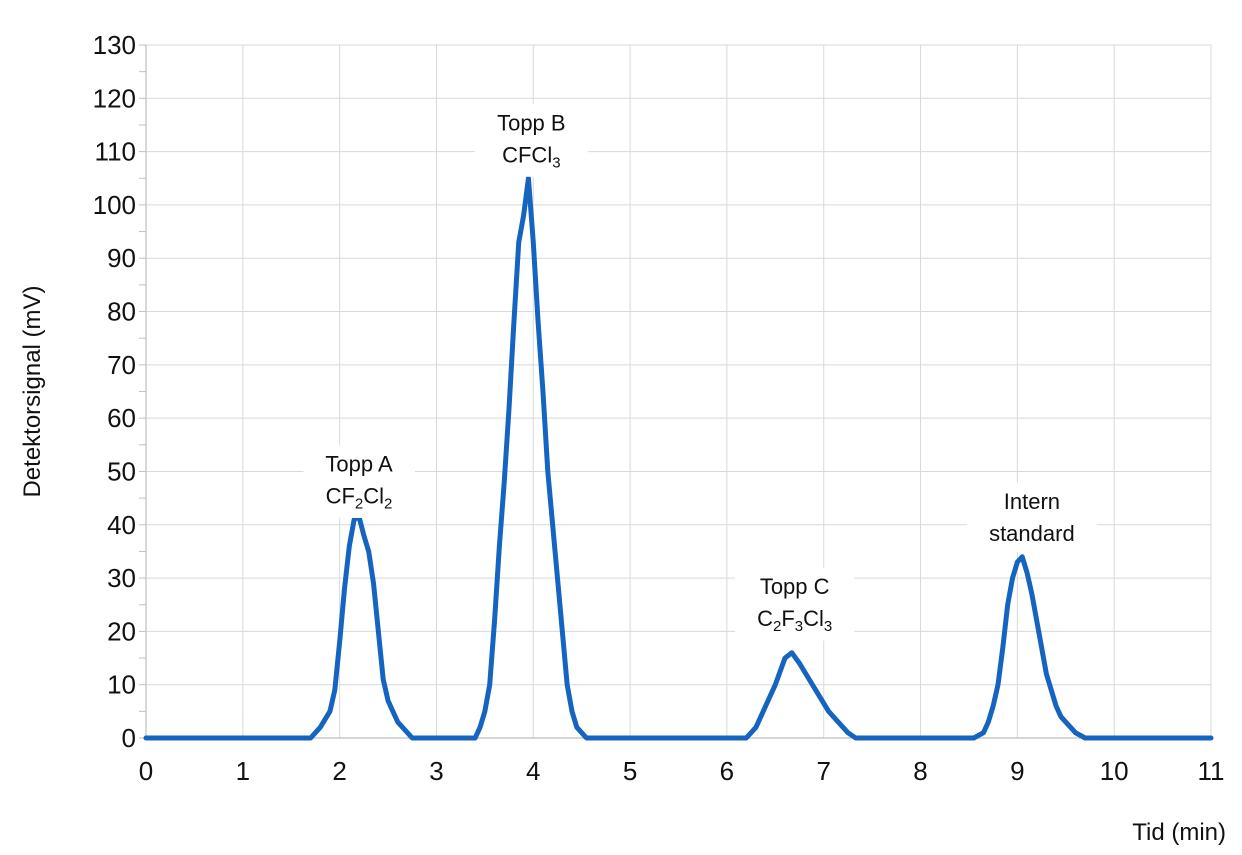 The width and height of the screenshot is (1242, 855). I want to click on y-axis-title: Detektorsignal (mV), so click(32, 391).